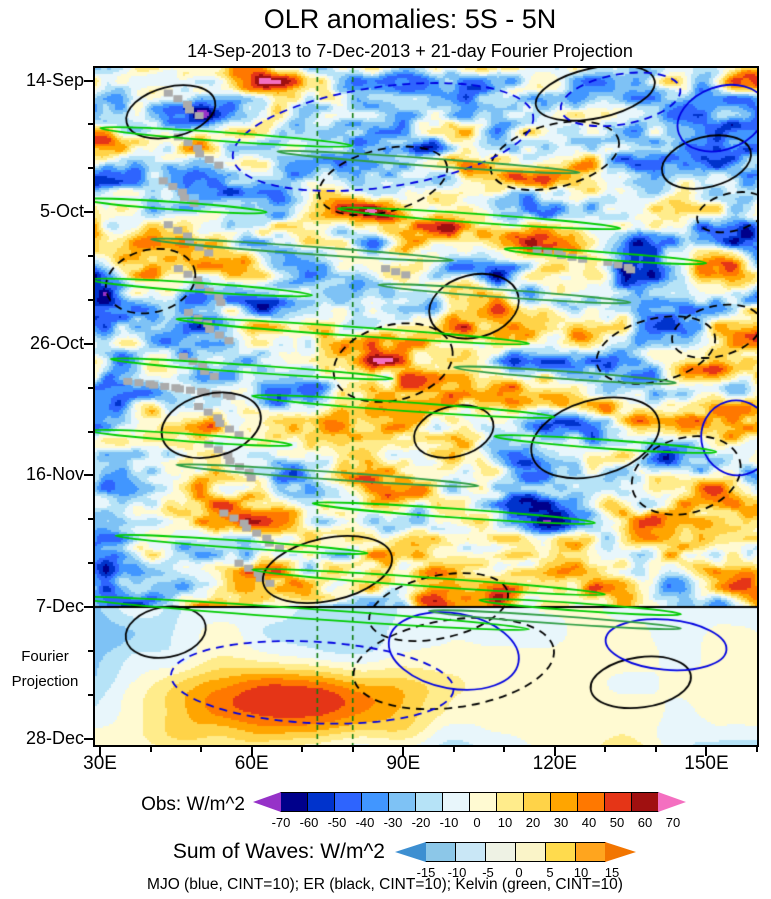 This screenshot has width=771, height=899. What do you see at coordinates (421, 822) in the screenshot?
I see `colorbar-tick-label: -20` at bounding box center [421, 822].